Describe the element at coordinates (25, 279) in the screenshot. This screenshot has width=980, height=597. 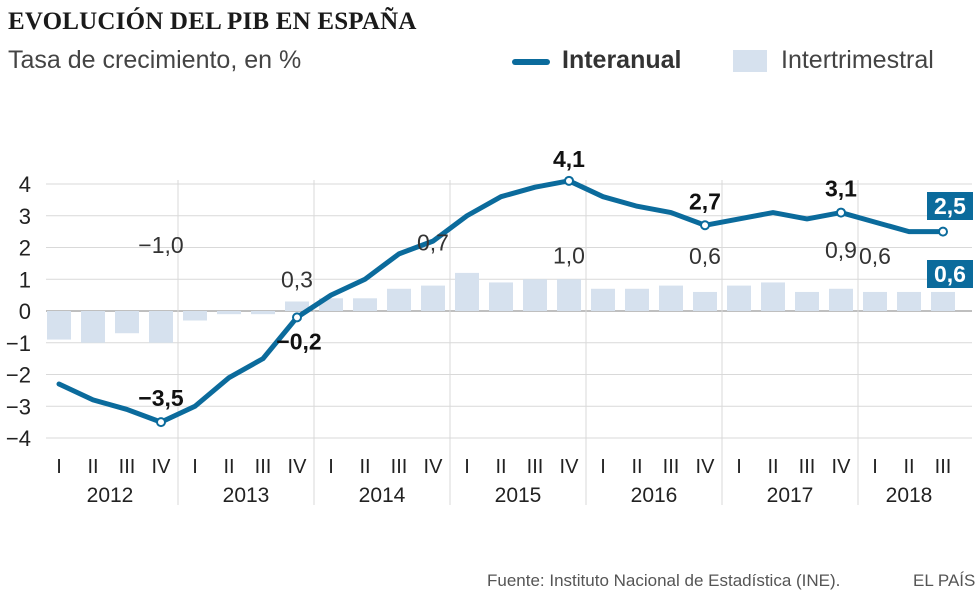
I see `y-tick-label: 1` at that location.